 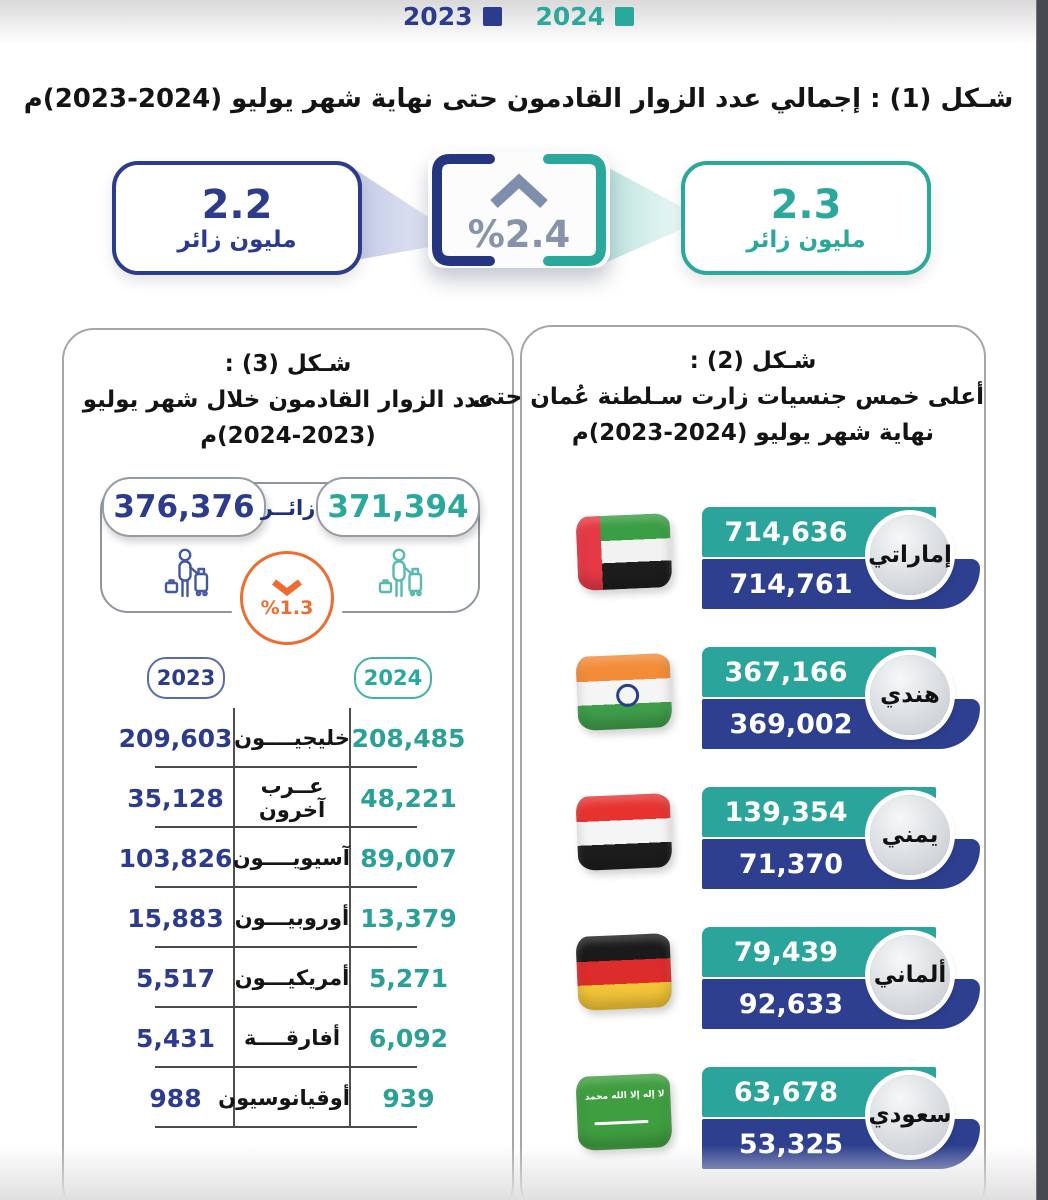 I want to click on viewer-edge-strip, so click(x=1042, y=600).